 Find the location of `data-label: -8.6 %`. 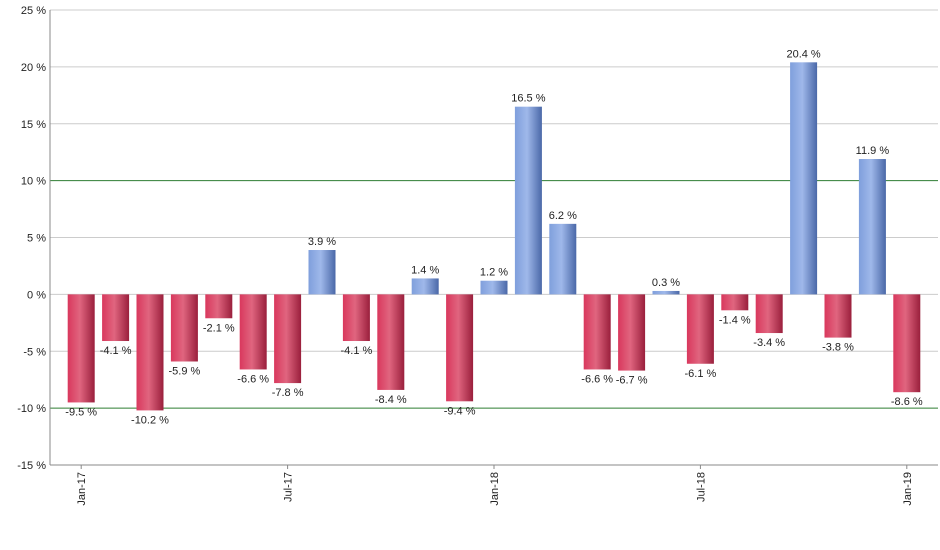

data-label: -8.6 % is located at coordinates (907, 402).